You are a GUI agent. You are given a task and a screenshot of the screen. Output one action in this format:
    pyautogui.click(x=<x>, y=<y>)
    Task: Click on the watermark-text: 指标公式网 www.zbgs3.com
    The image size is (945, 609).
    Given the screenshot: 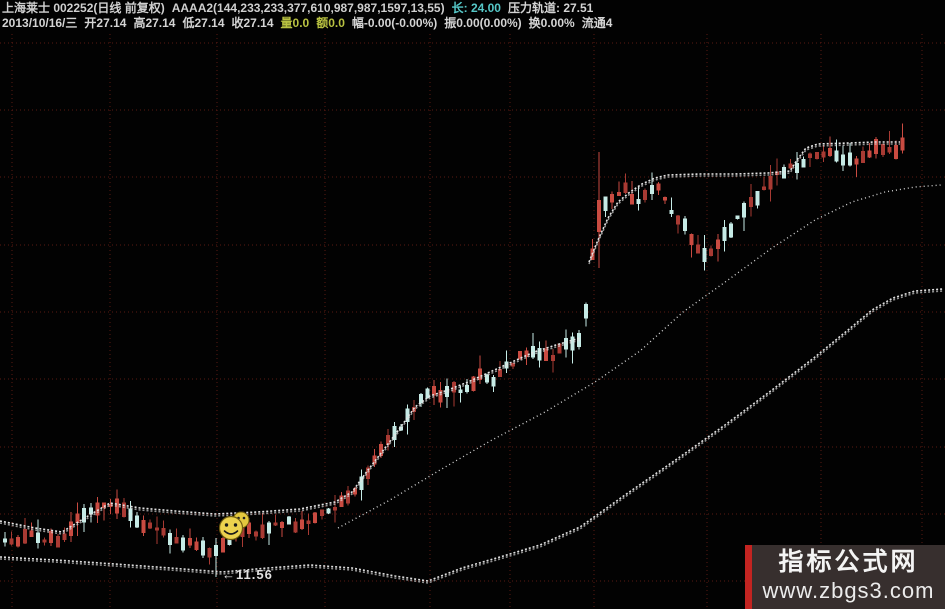 What is the action you would take?
    pyautogui.click(x=848, y=577)
    